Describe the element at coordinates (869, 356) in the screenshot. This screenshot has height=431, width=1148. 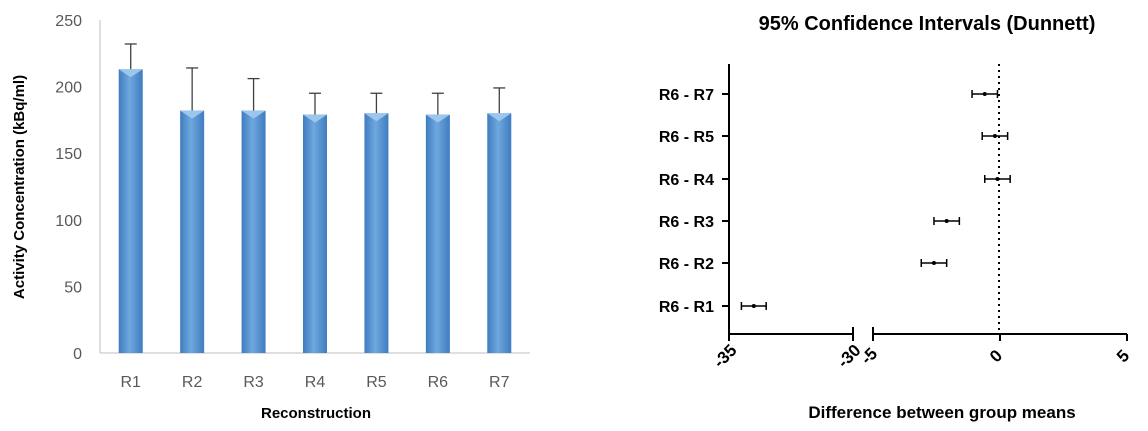
I see `x-tick-label: -5` at that location.